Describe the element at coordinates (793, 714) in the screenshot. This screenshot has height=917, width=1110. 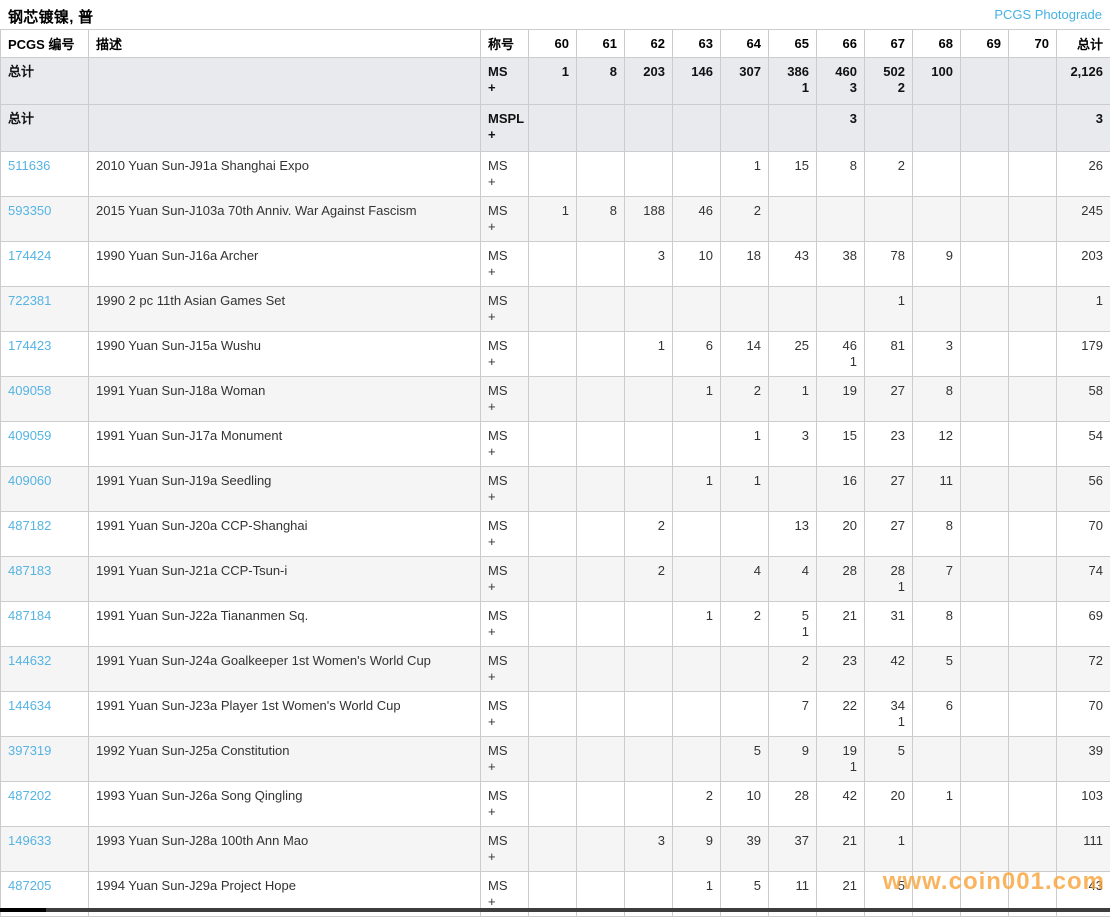
I see `grade-65-cell: 7` at that location.